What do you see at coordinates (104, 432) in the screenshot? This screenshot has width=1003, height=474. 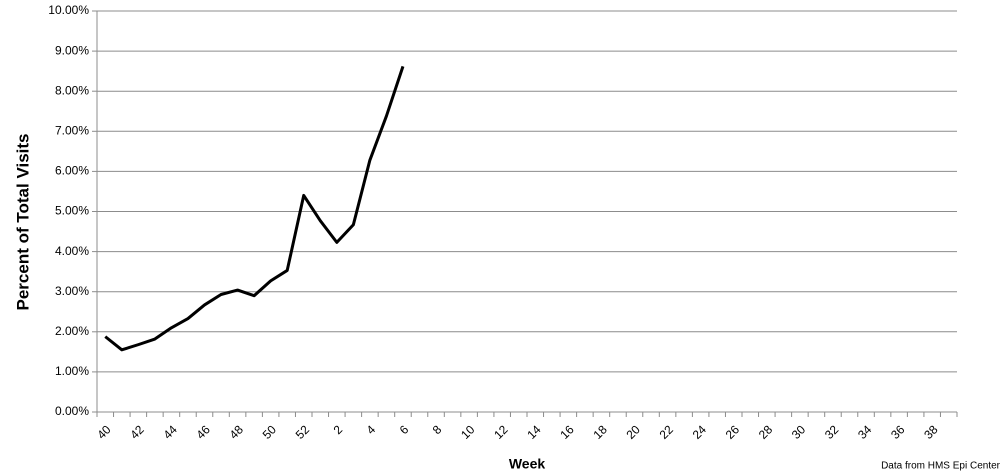 I see `x-tick-label: 40` at bounding box center [104, 432].